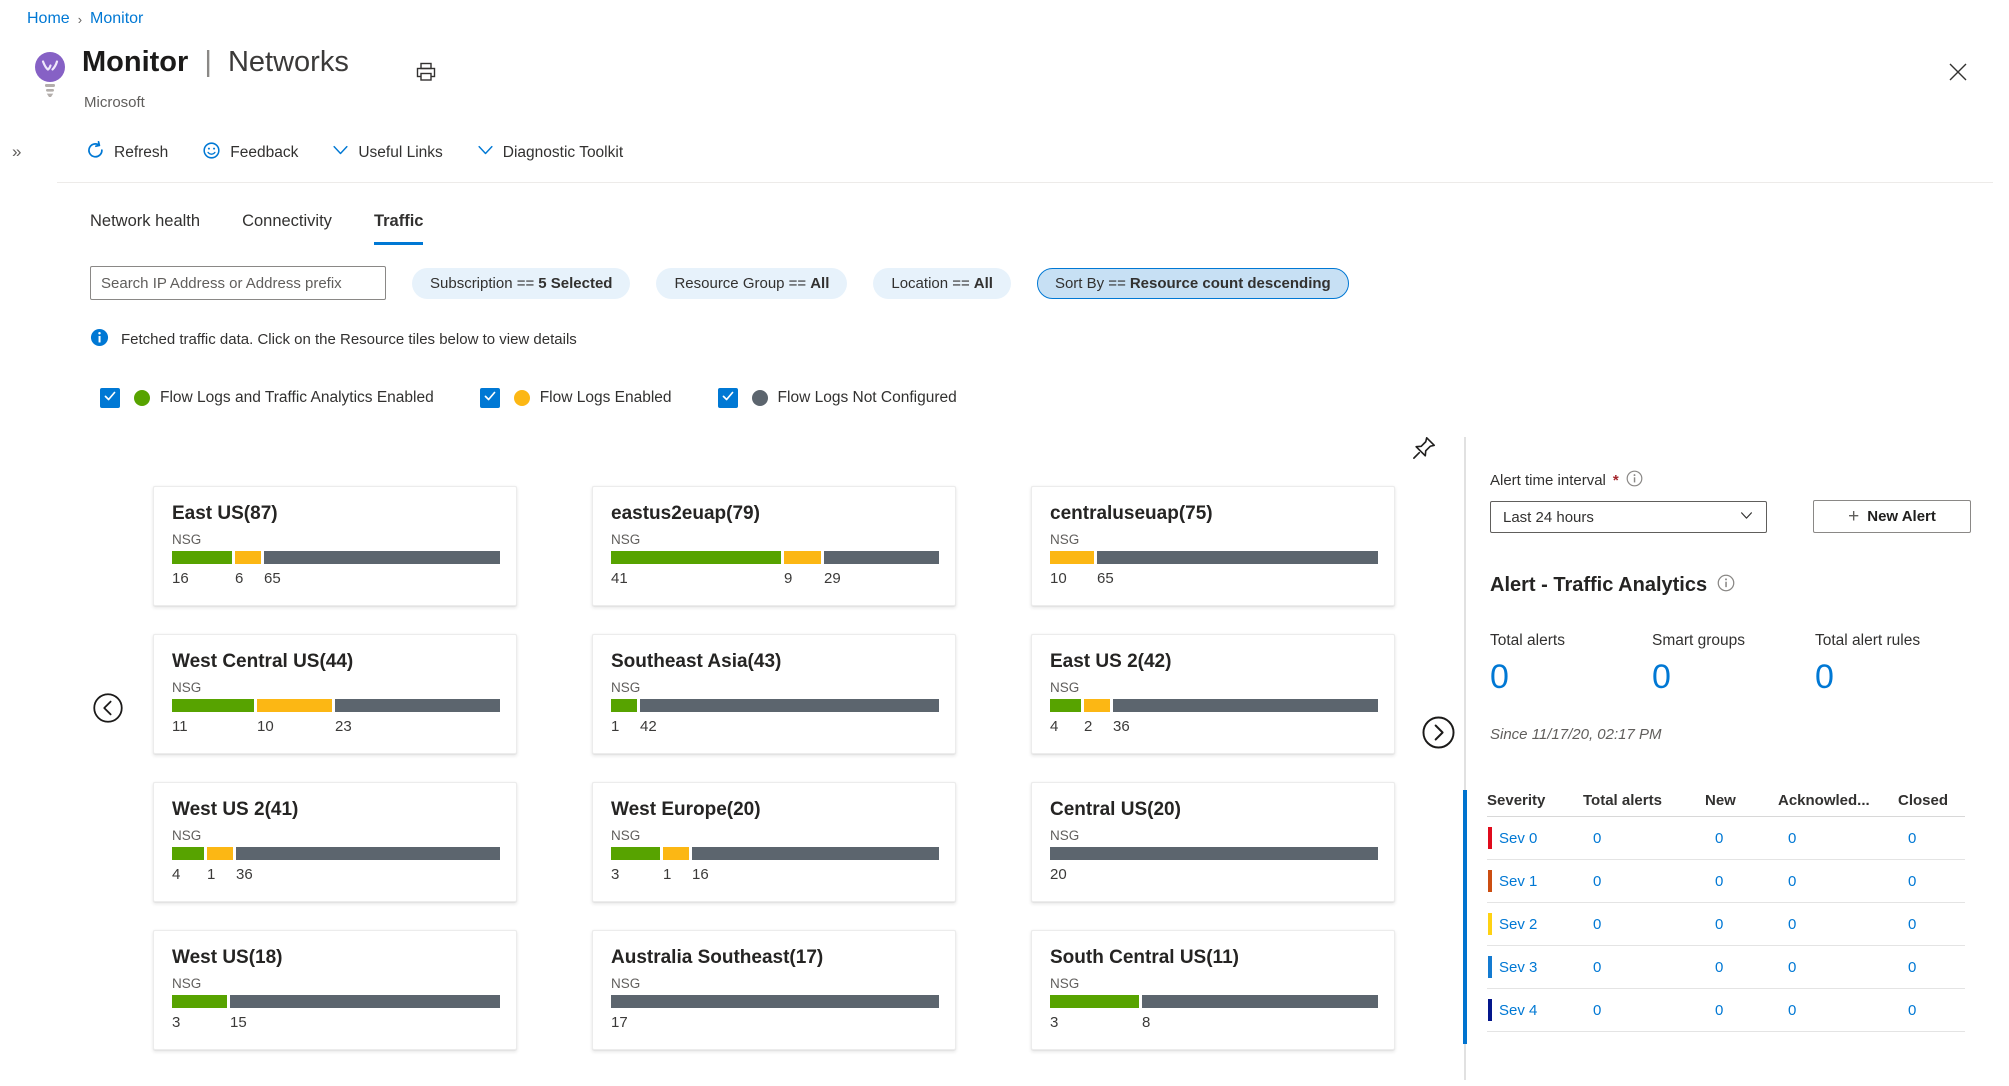 This screenshot has width=2009, height=1086. What do you see at coordinates (1518, 881) in the screenshot?
I see `severity-link: Sev 1` at bounding box center [1518, 881].